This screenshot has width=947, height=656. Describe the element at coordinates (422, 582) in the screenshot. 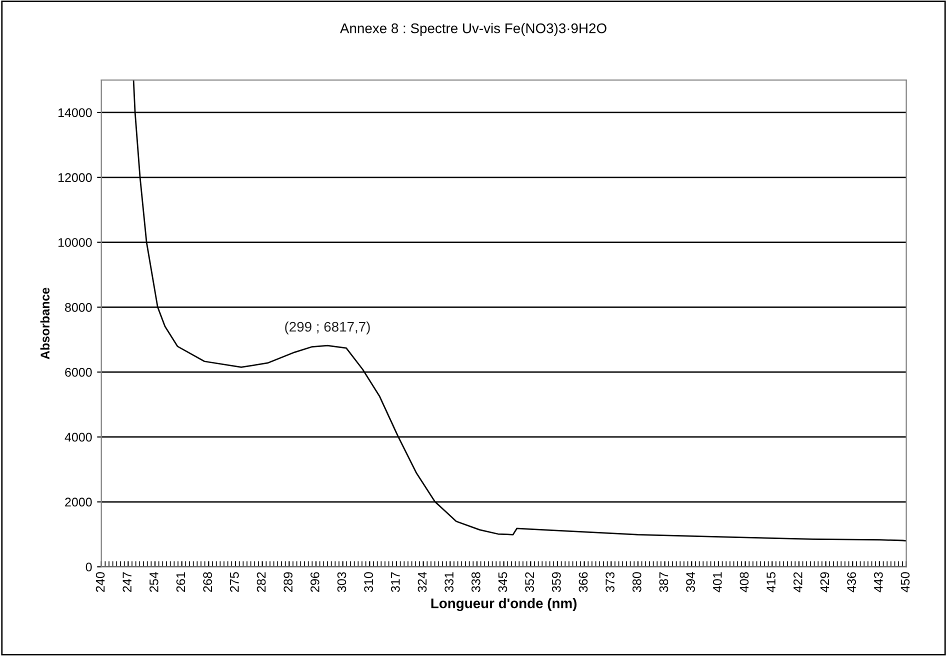

I see `x-tick-label: 324` at that location.